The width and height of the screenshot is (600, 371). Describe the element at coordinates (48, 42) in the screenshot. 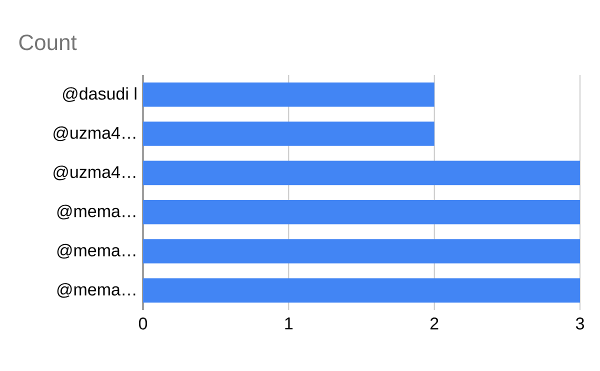

I see `chart-title: Count` at that location.